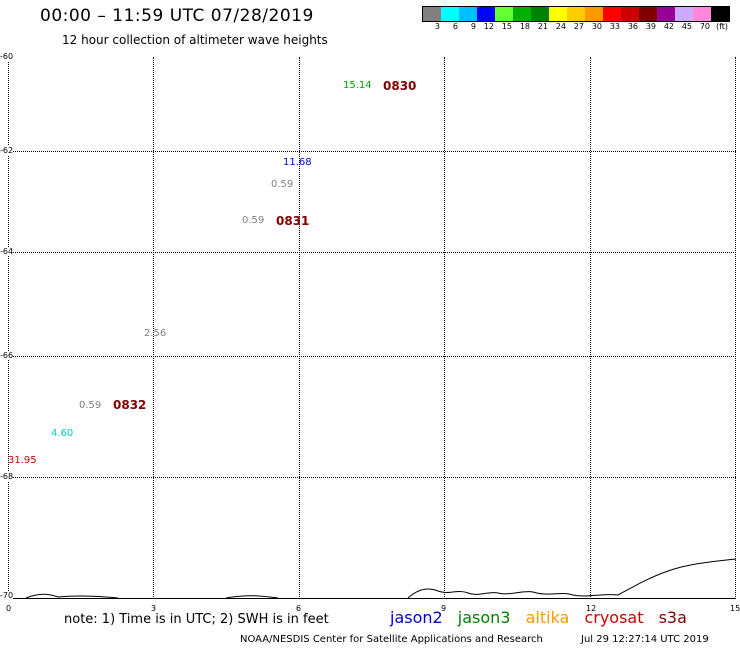 The image size is (740, 650). I want to click on legend-label: 21, so click(542, 26).